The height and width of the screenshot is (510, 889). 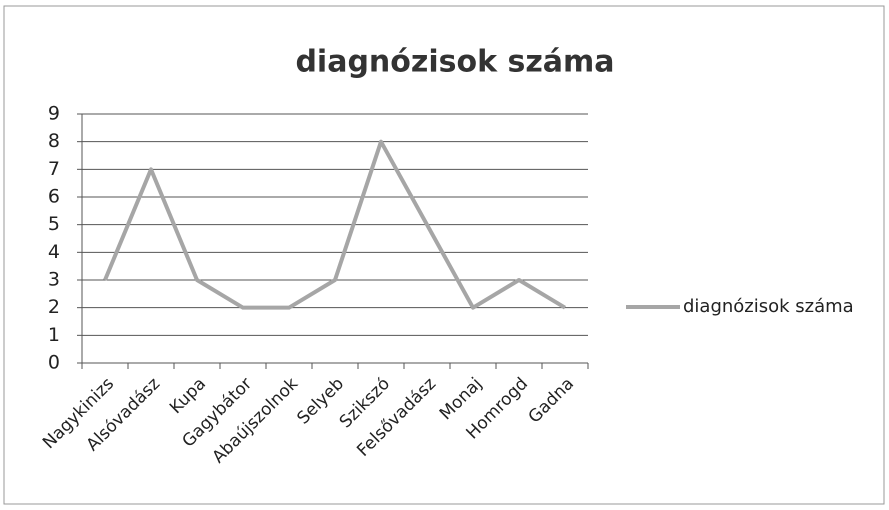 What do you see at coordinates (54, 224) in the screenshot?
I see `y-tick-label: 5` at bounding box center [54, 224].